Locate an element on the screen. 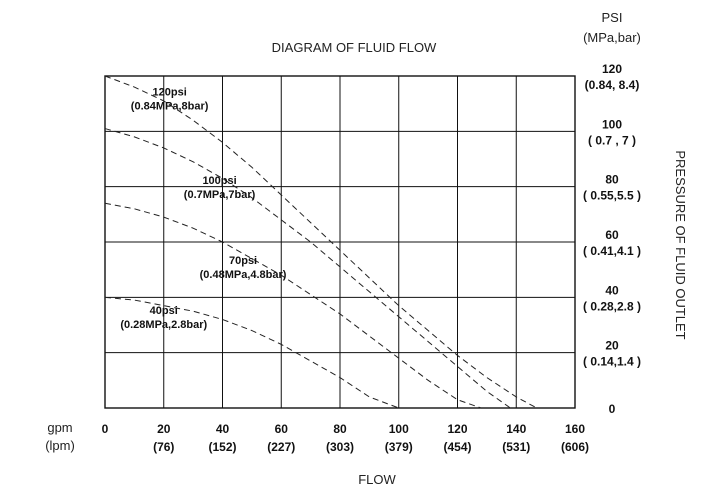 The height and width of the screenshot is (494, 708). x-axis-label: FLOW is located at coordinates (377, 479).